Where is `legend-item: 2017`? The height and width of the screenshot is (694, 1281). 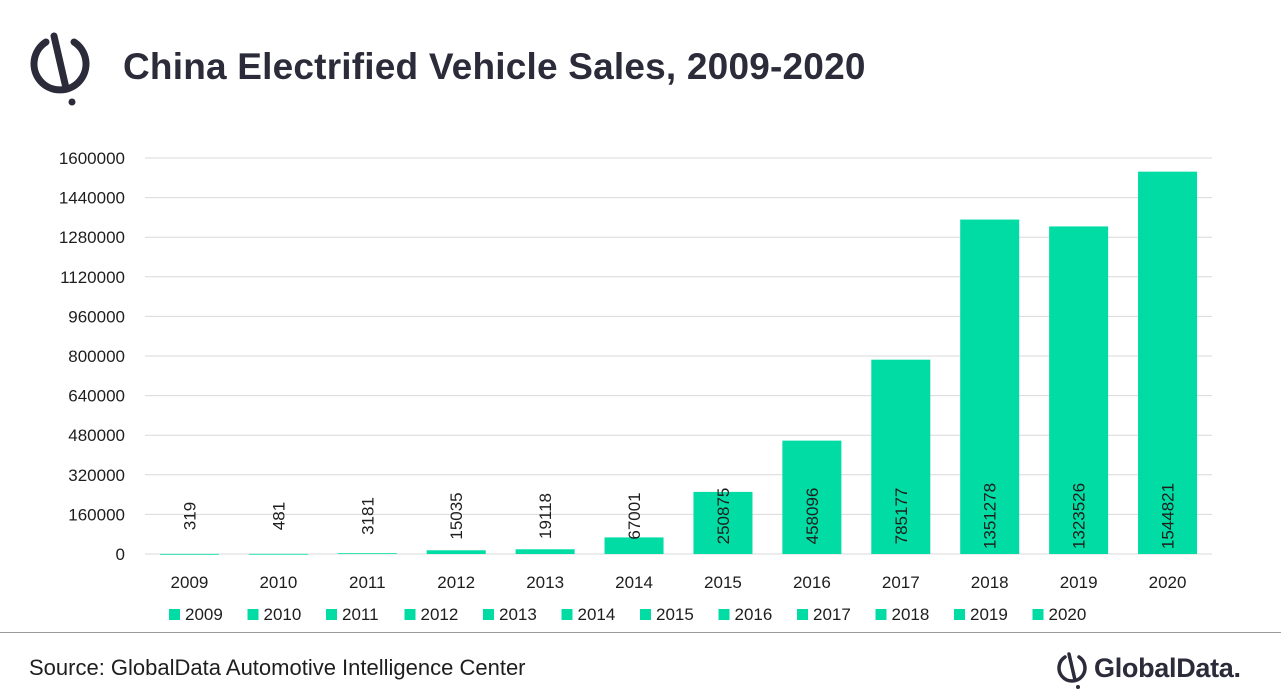
legend-item: 2017 is located at coordinates (824, 614).